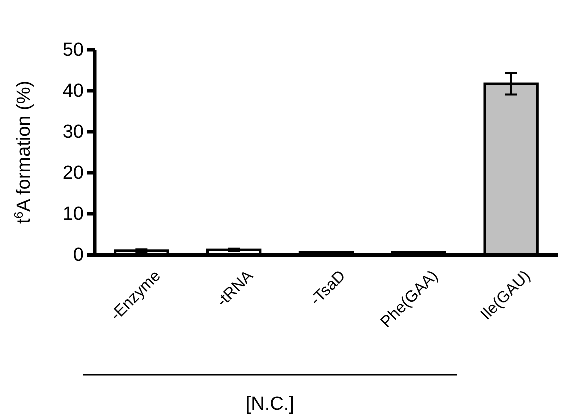  I want to click on y-tick-label: 50, so click(73, 51).